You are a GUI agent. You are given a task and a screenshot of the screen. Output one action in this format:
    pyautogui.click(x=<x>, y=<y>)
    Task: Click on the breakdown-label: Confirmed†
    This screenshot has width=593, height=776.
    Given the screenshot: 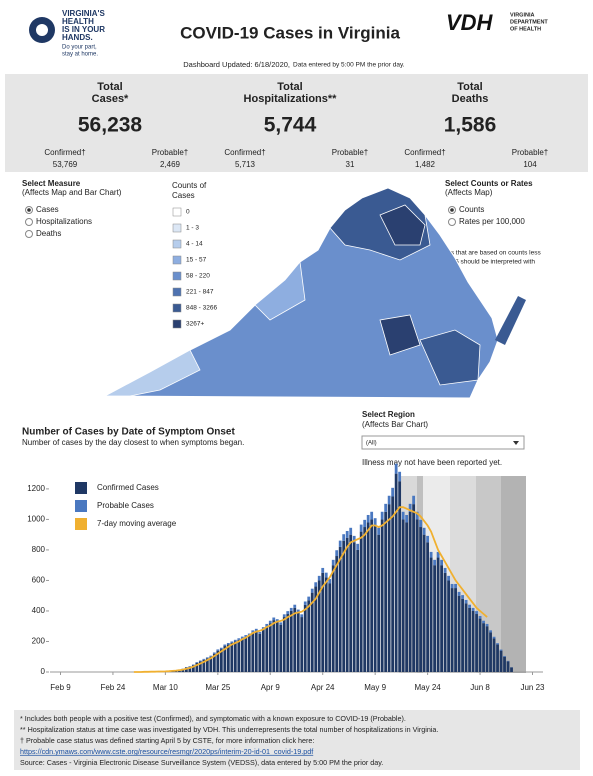 What is the action you would take?
    pyautogui.click(x=64, y=152)
    